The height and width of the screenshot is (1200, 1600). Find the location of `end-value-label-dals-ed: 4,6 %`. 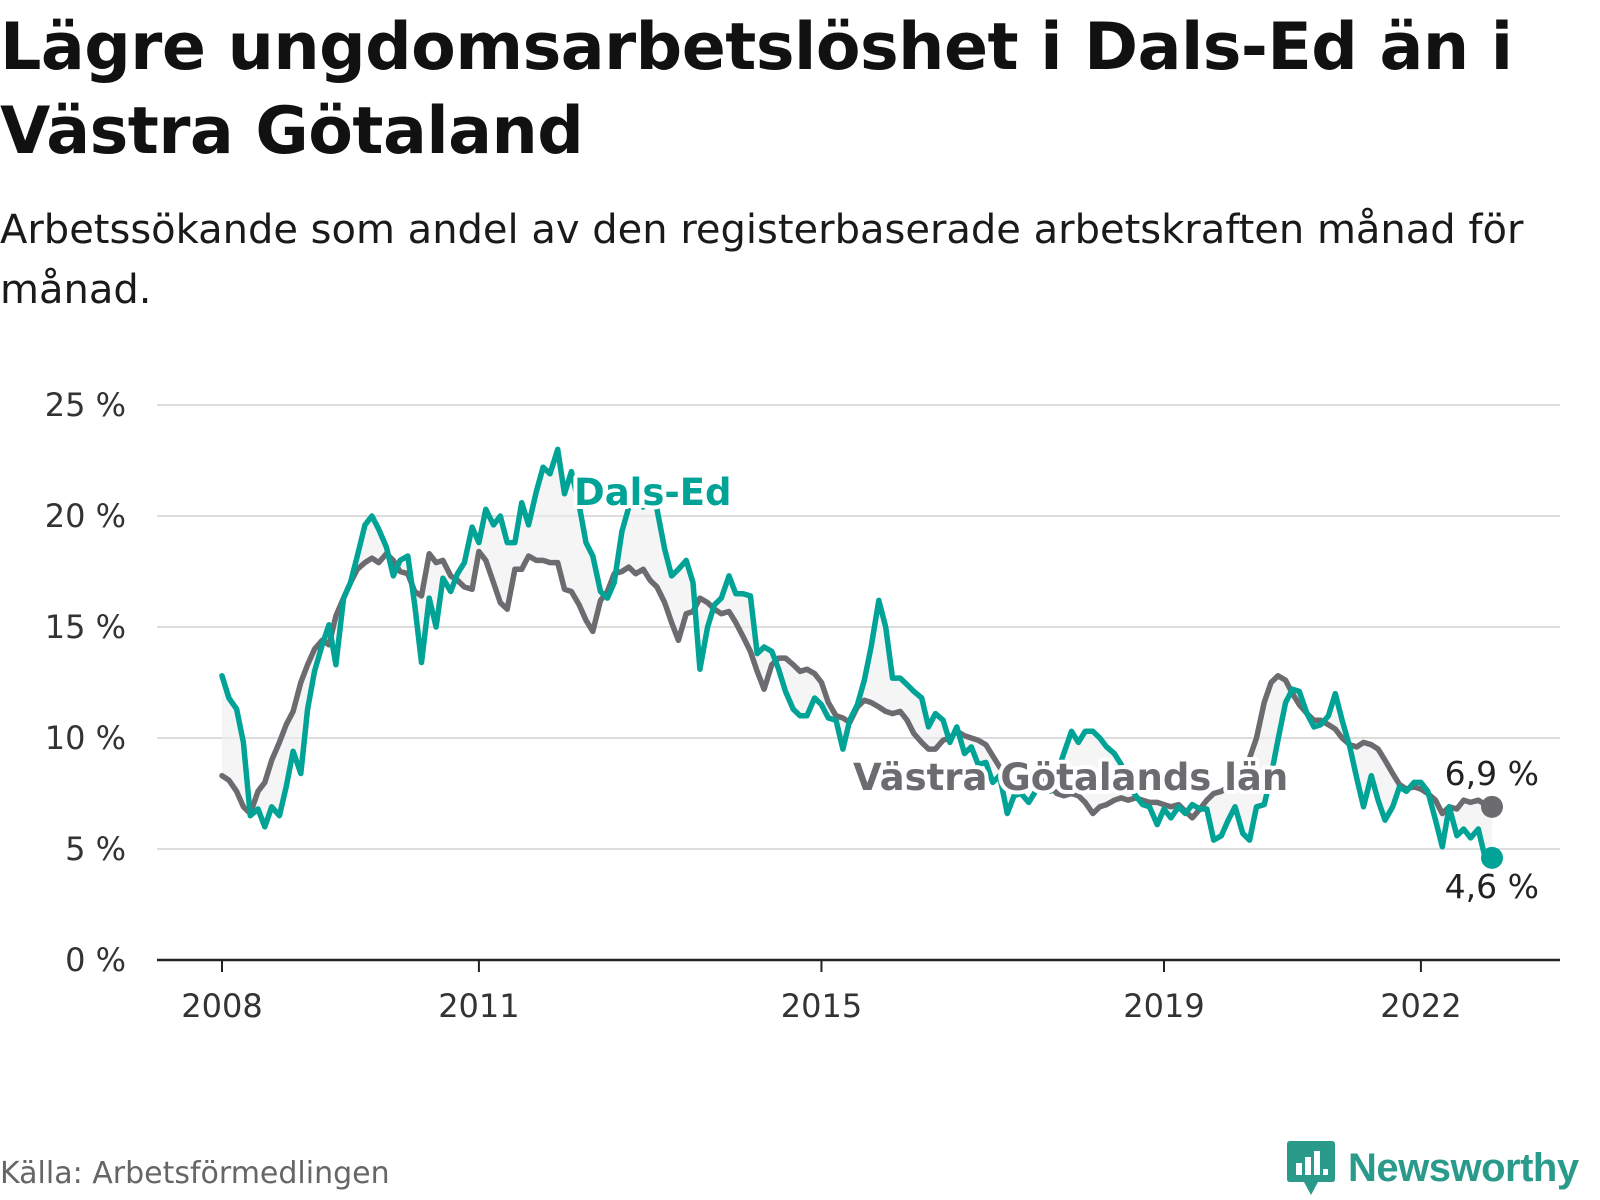

end-value-label-dals-ed: 4,6 % is located at coordinates (1492, 886).